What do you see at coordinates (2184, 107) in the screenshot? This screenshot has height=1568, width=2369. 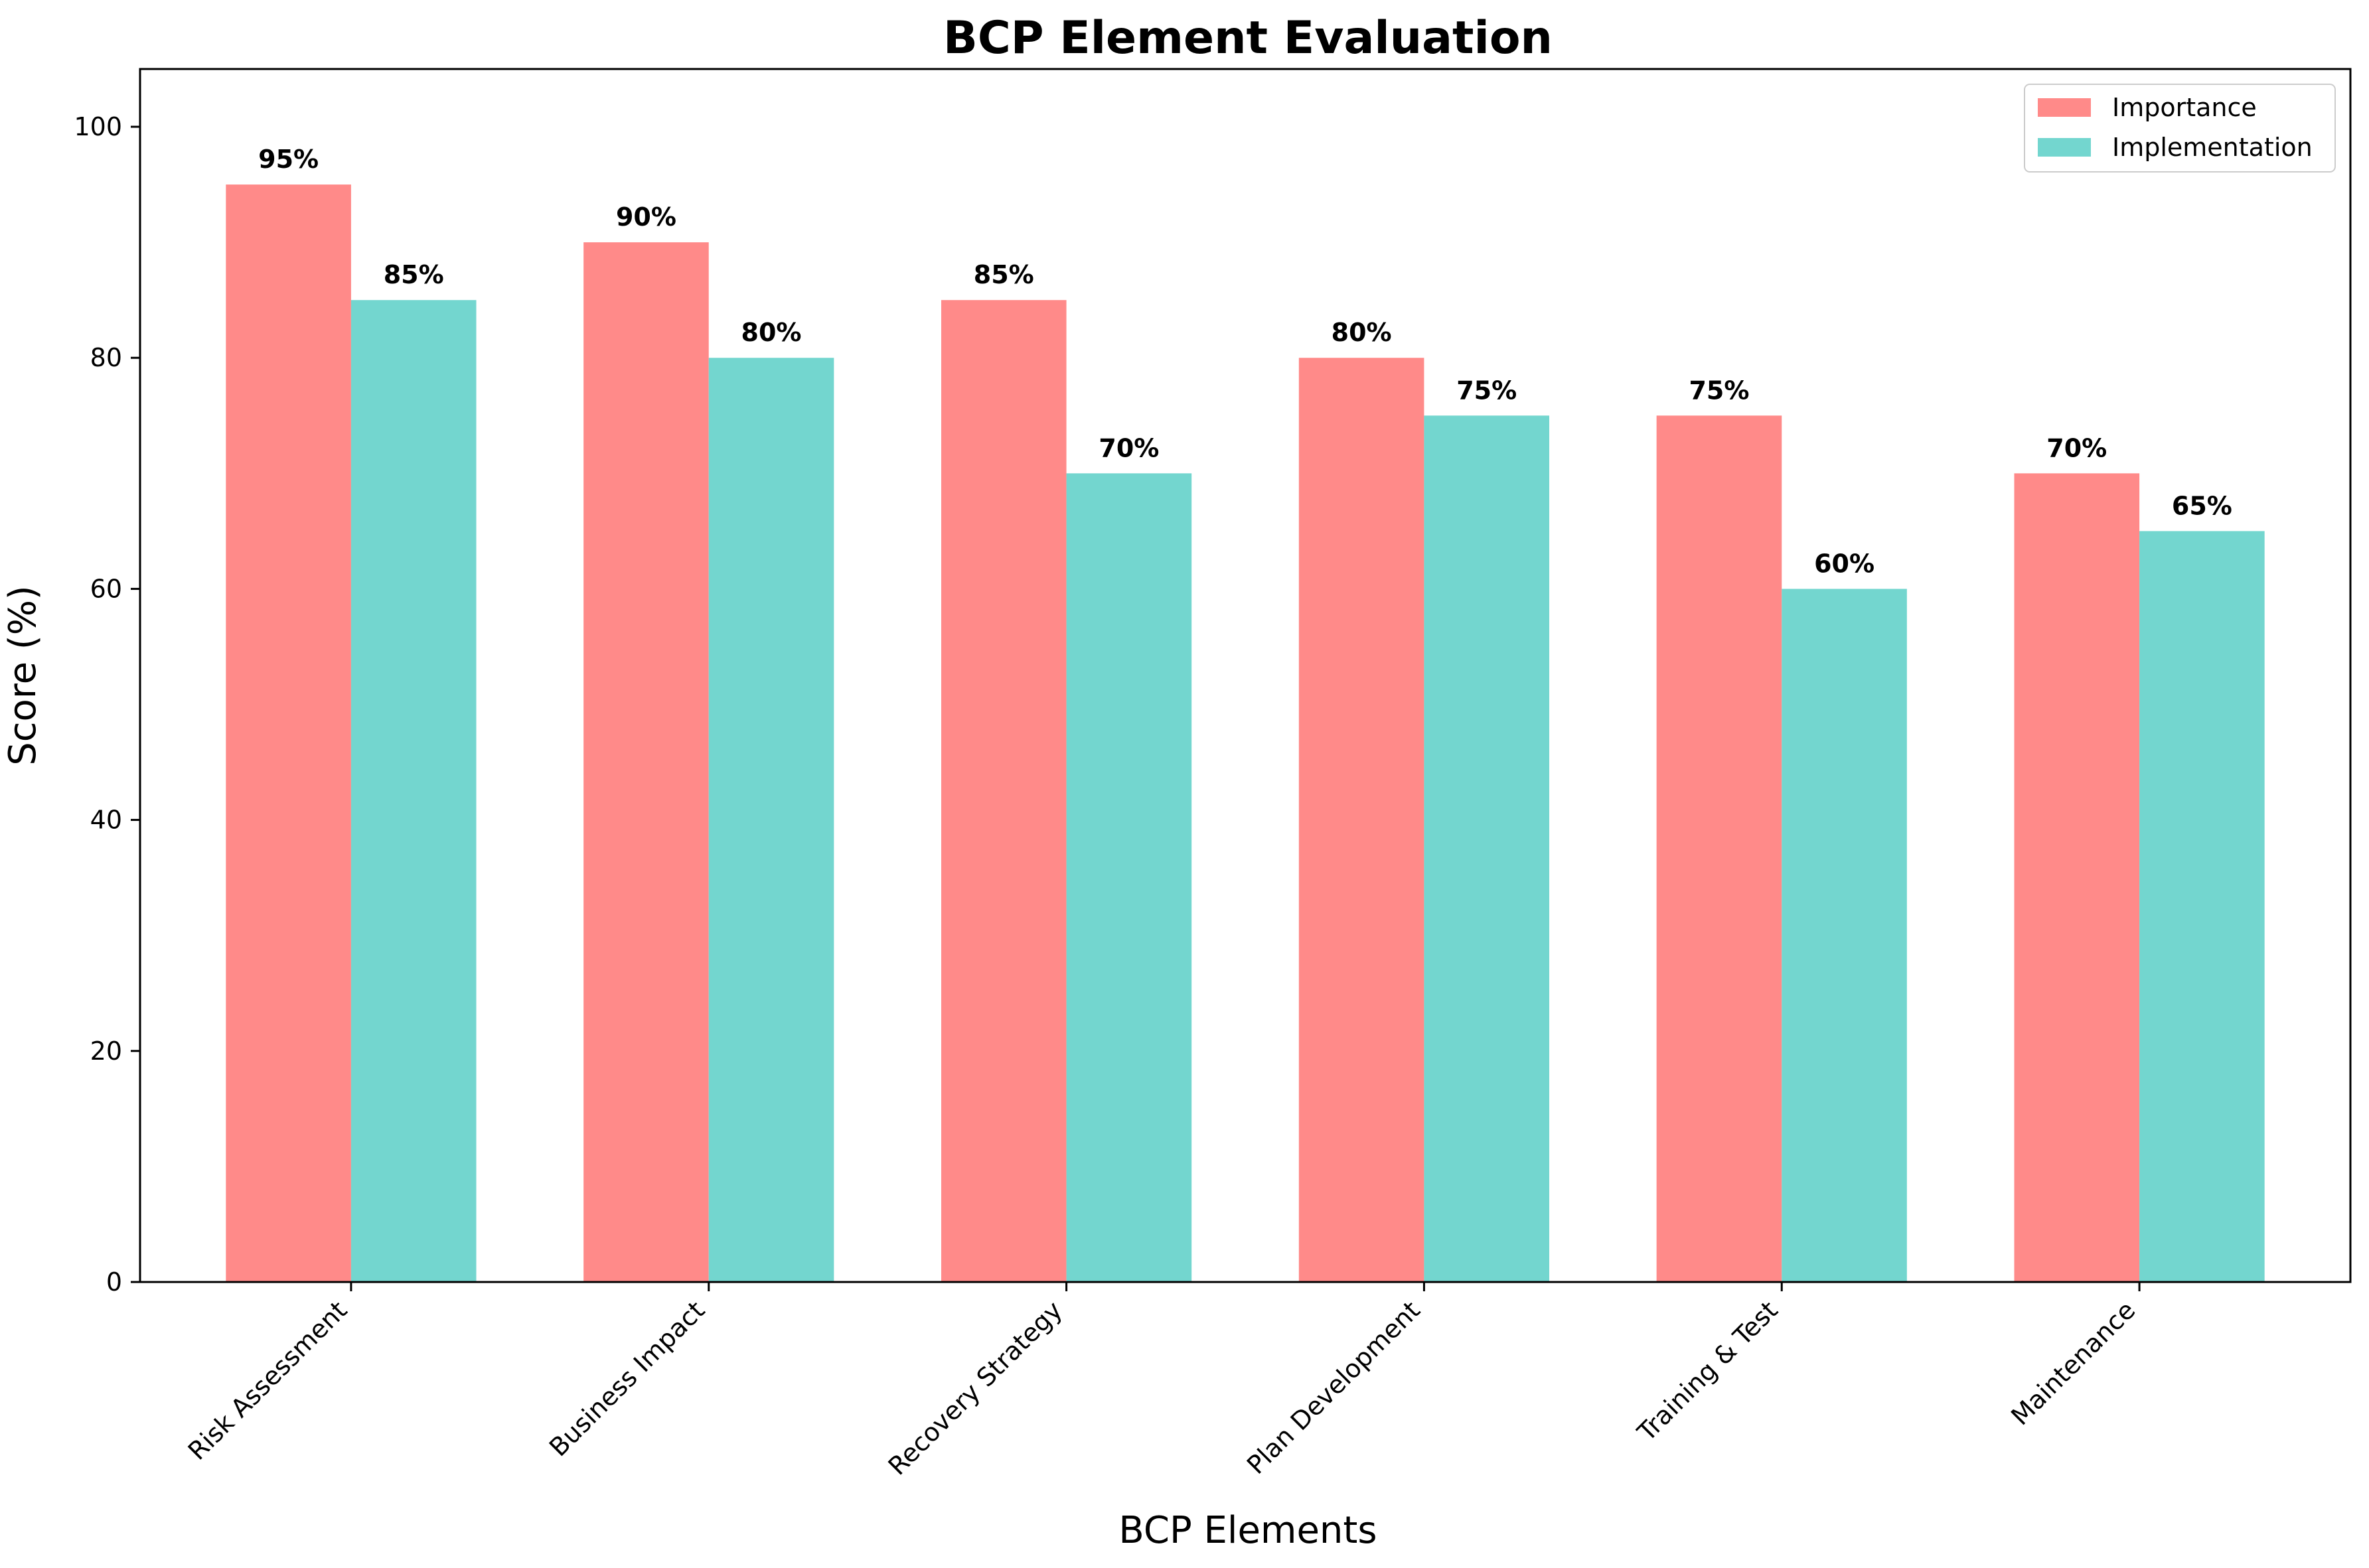 I see `legend-label-importance: Importance` at bounding box center [2184, 107].